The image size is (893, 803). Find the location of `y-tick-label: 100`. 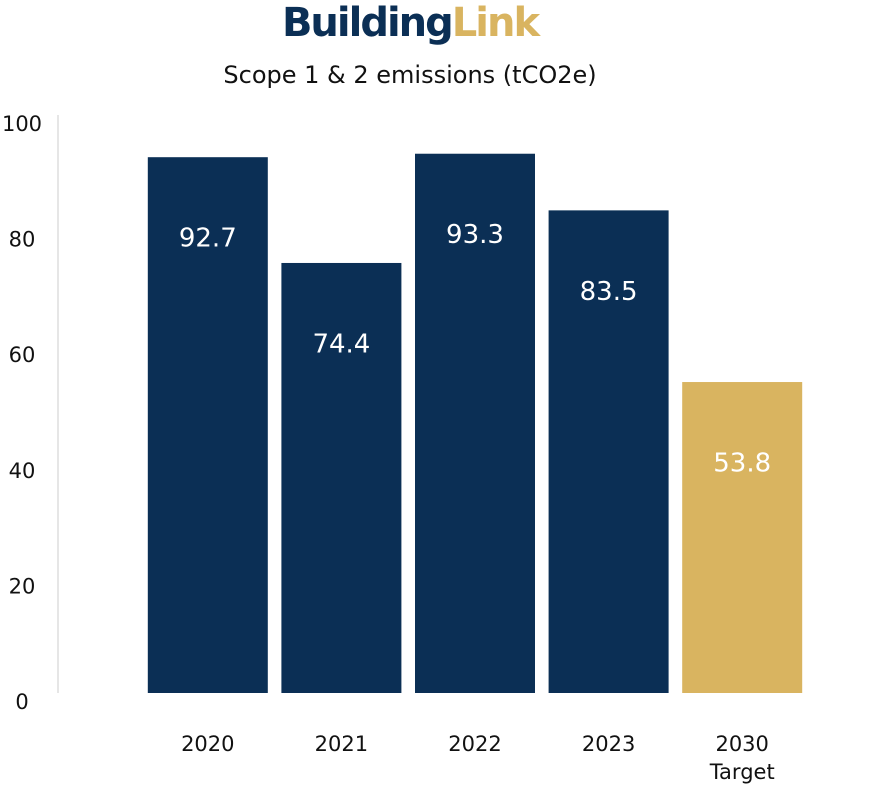

y-tick-label: 100 is located at coordinates (22, 124).